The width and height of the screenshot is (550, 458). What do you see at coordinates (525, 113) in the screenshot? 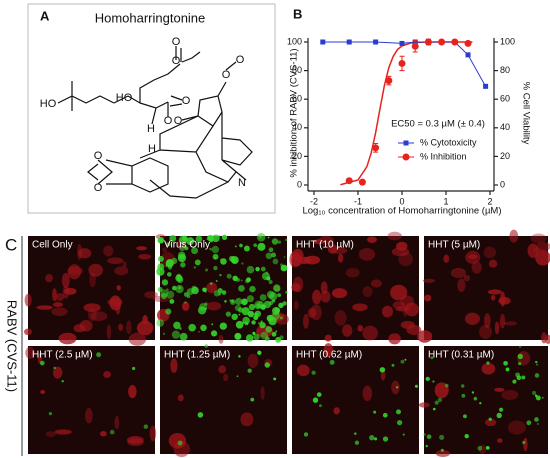
I see `y2-axis-label: % Cell Viability` at bounding box center [525, 113].